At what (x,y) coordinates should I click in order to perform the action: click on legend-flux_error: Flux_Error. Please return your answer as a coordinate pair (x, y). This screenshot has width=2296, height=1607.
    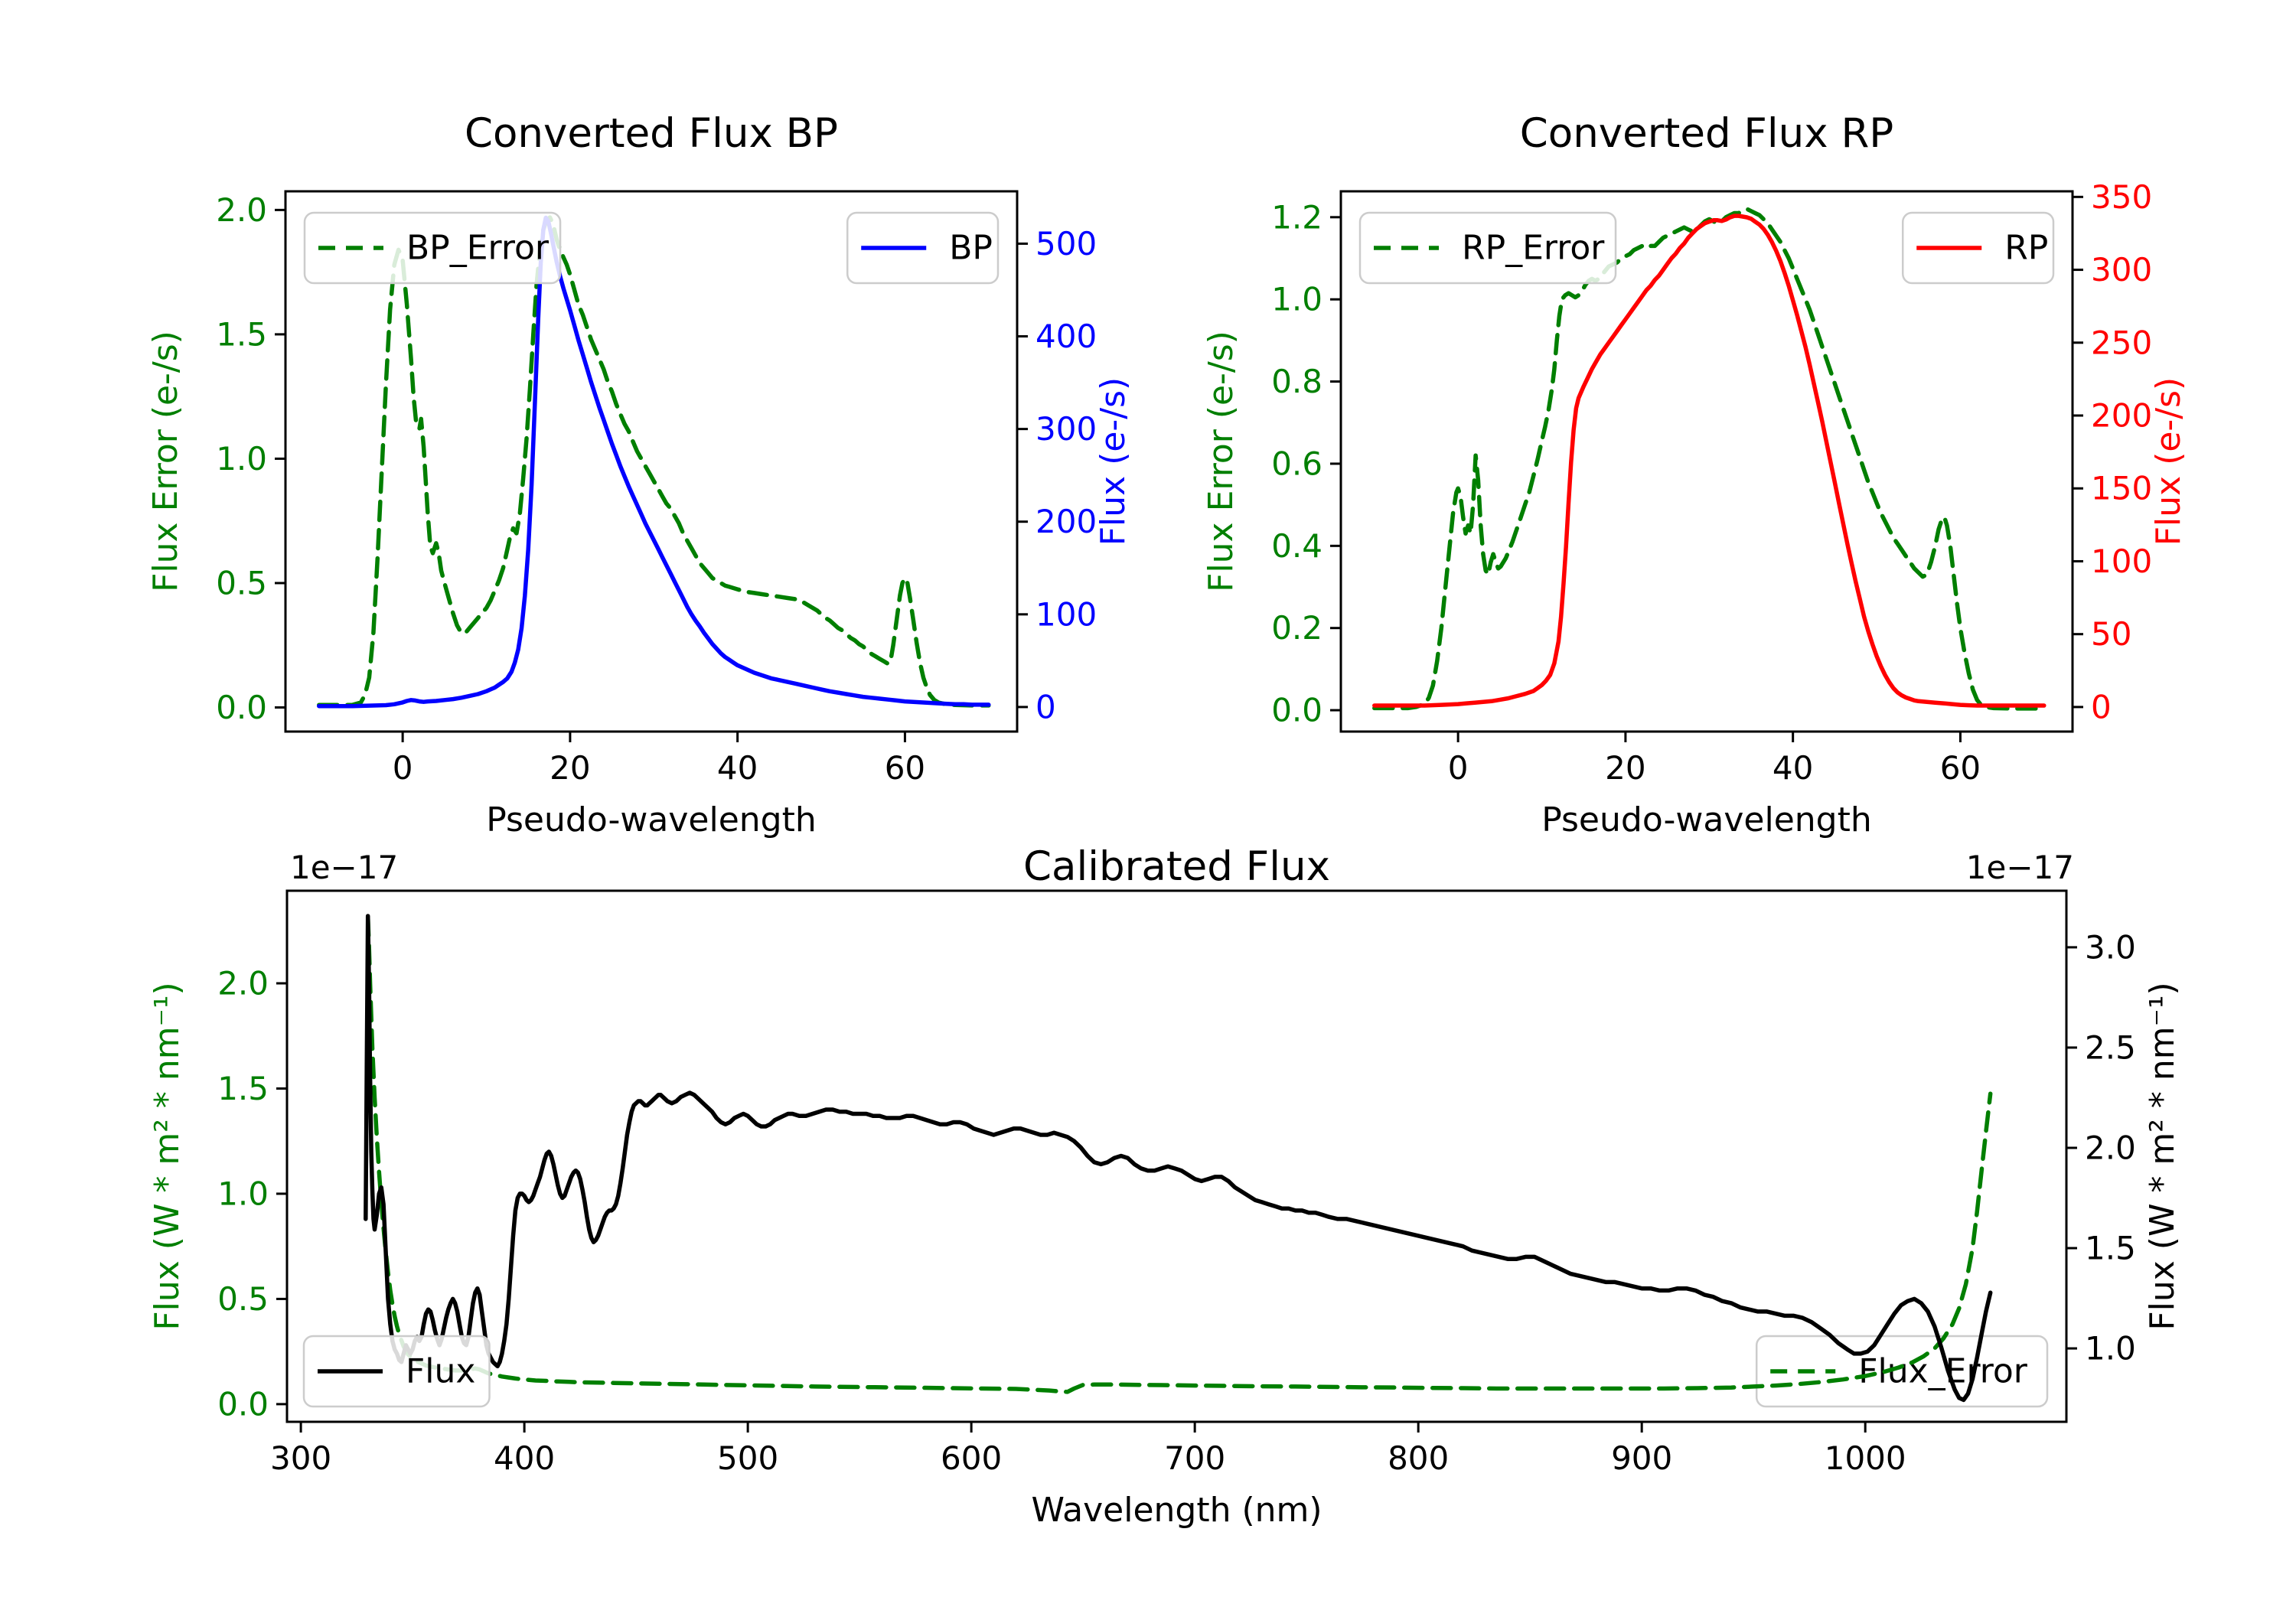
    Looking at the image, I should click on (1902, 1371).